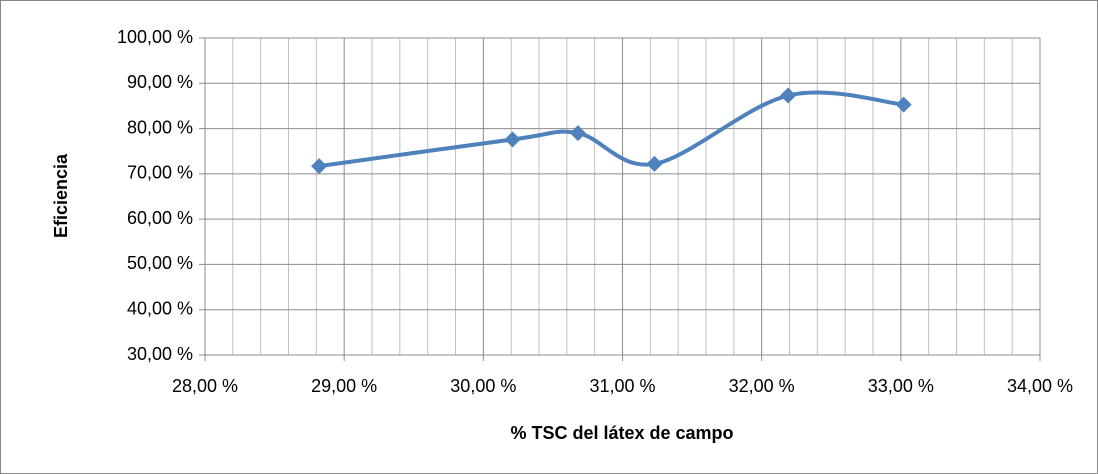 The height and width of the screenshot is (474, 1098). What do you see at coordinates (344, 386) in the screenshot?
I see `x-tick-label: 29,00 %` at bounding box center [344, 386].